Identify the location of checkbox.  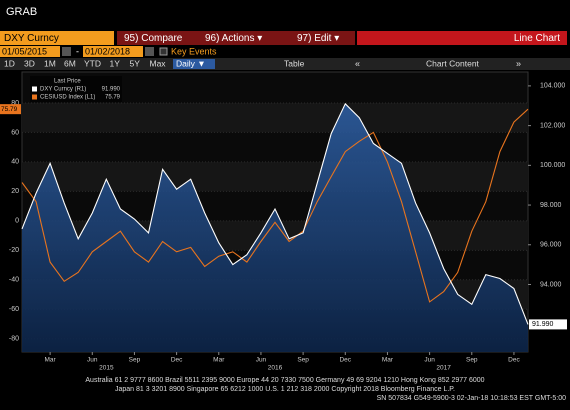
(163, 51).